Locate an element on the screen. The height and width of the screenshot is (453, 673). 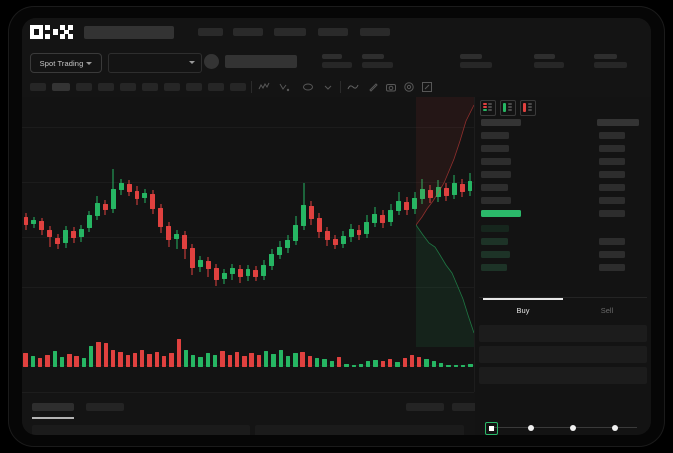
coin-avatar is located at coordinates (211, 61).